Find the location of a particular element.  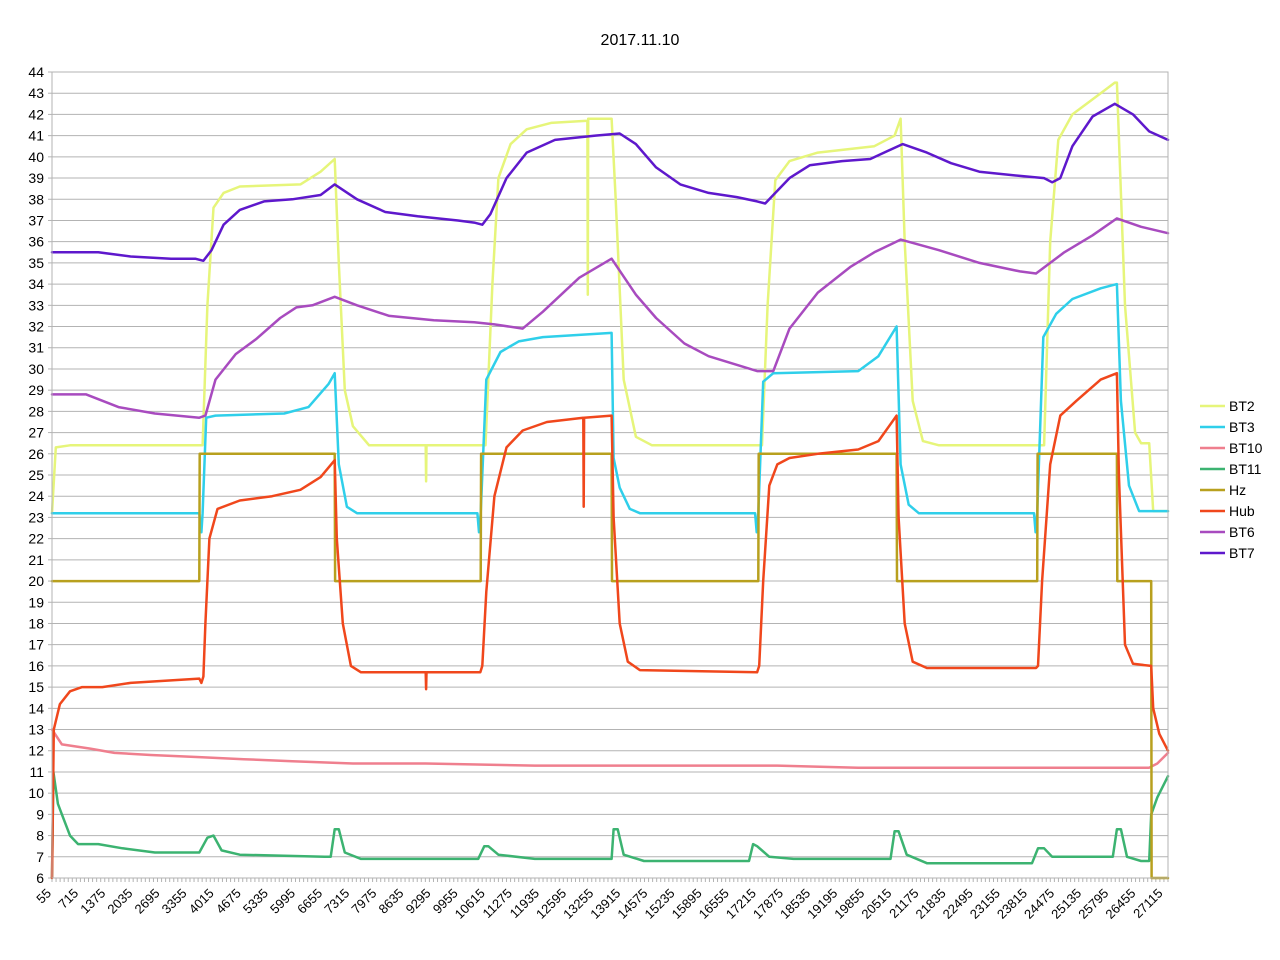

x-tick-label: 5335 is located at coordinates (255, 901).